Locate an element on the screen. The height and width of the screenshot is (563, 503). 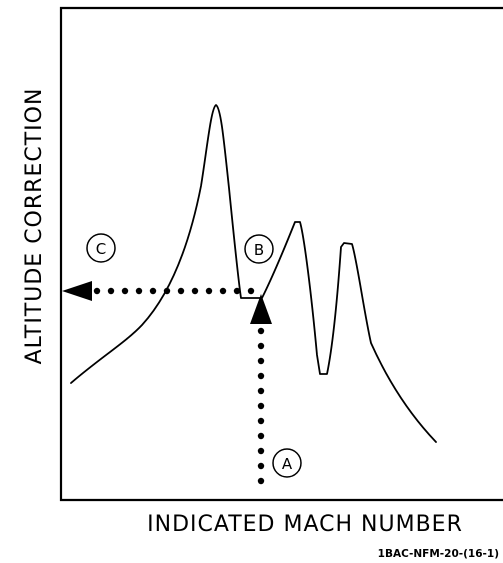
arrowhead-up is located at coordinates (261, 309).